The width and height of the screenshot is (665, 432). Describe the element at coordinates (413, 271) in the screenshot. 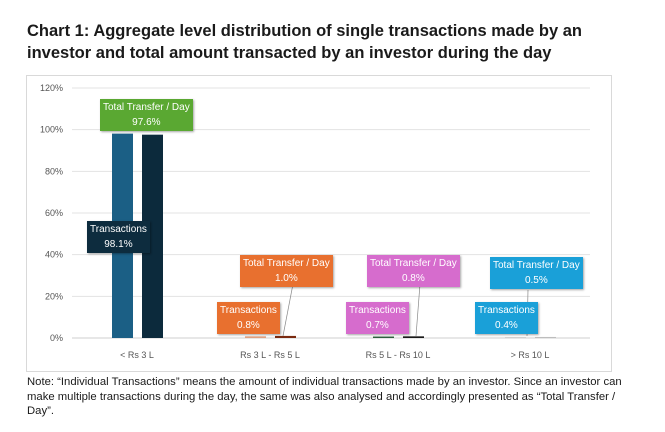

I see `total-label-2: Total Transfer / Day 0.8%` at that location.